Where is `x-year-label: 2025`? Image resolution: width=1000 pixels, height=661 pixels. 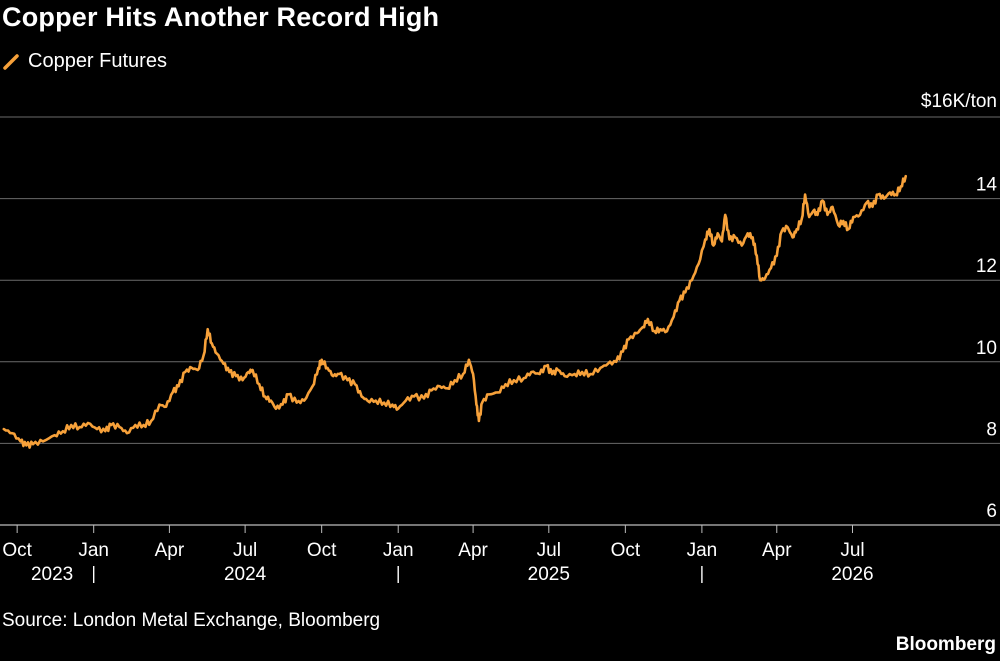 x-year-label: 2025 is located at coordinates (549, 574).